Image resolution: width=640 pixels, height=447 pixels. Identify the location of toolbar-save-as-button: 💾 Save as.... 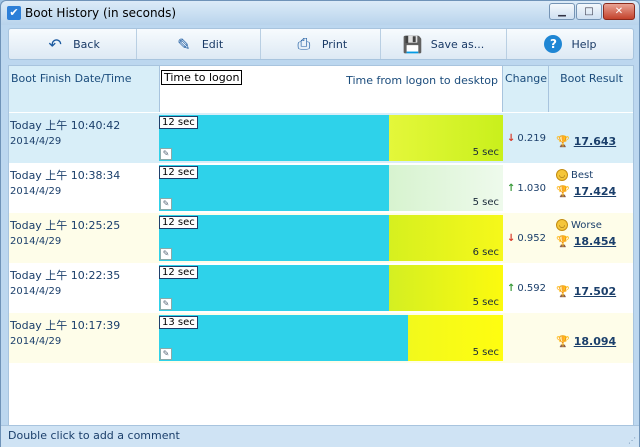
(444, 44).